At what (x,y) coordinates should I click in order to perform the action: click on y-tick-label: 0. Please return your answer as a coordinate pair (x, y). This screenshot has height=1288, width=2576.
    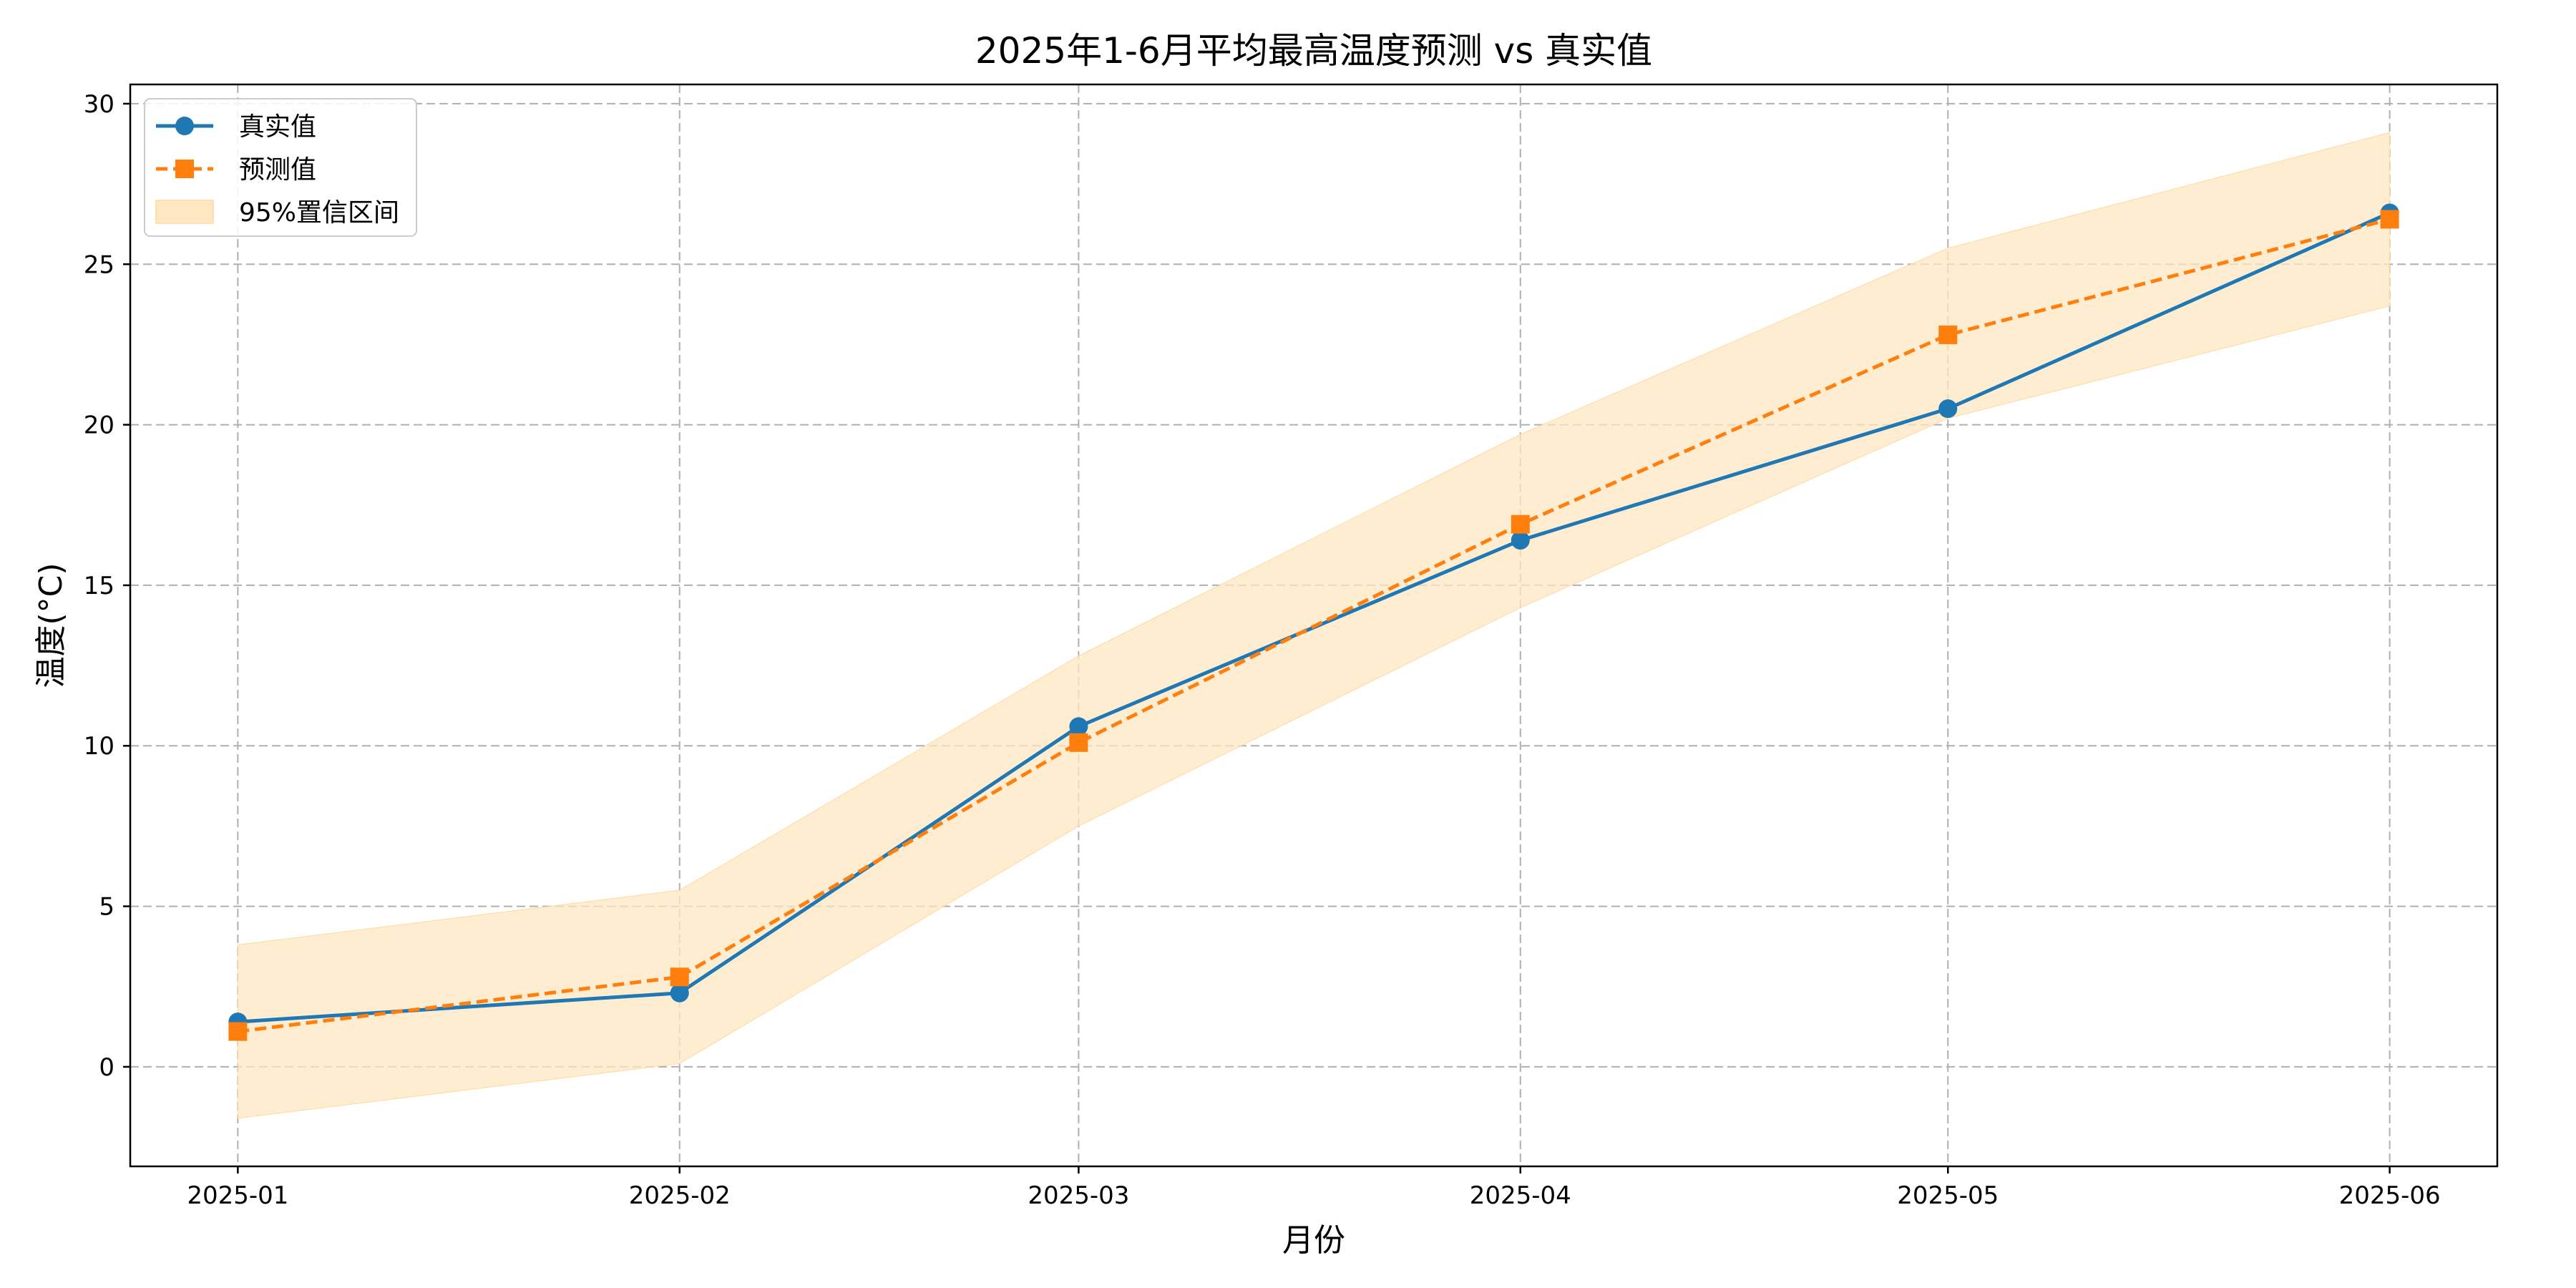
    Looking at the image, I should click on (106, 1067).